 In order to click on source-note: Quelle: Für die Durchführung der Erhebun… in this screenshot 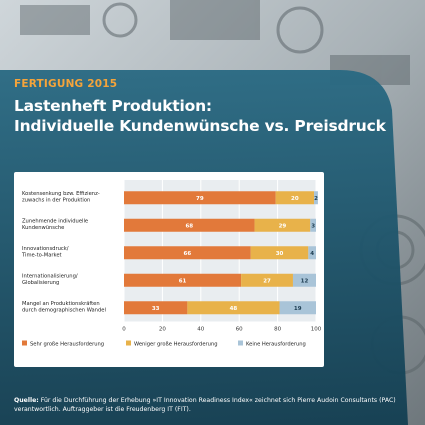, I will do `click(213, 405)`.